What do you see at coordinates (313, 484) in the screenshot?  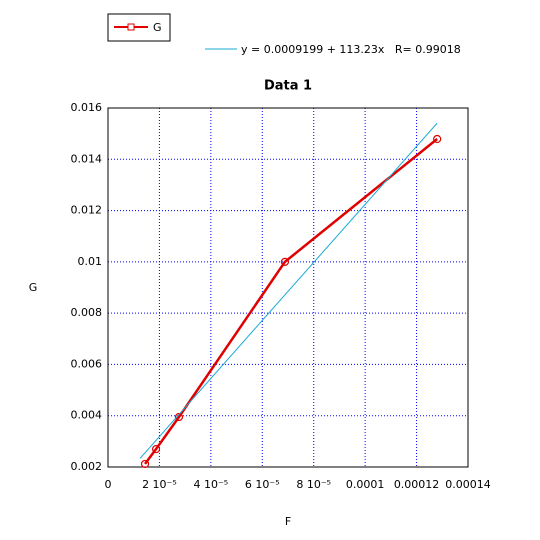 I see `x-tick-label: 8 10⁻⁵` at bounding box center [313, 484].